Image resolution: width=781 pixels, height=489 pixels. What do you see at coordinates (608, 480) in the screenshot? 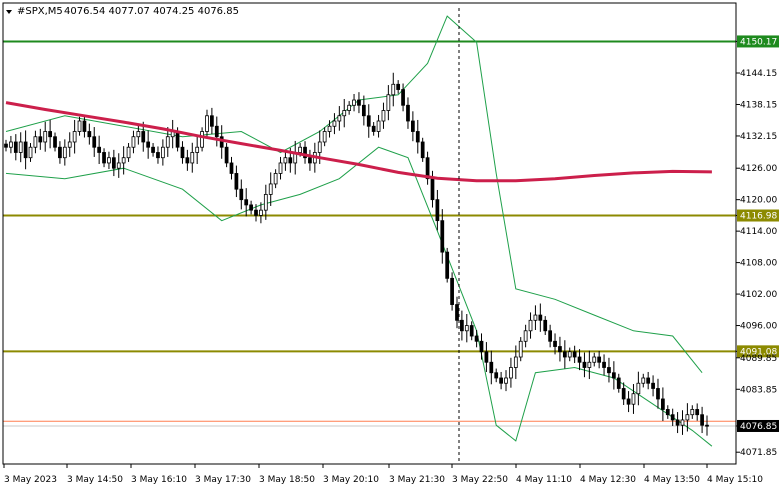
I see `x-tick-label: 4 May 12:30` at bounding box center [608, 480].